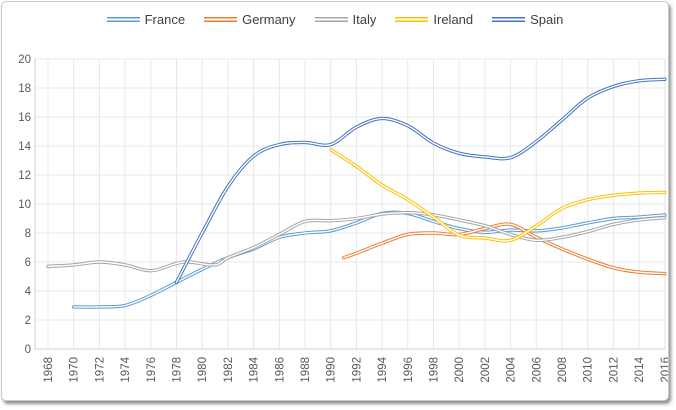 The width and height of the screenshot is (676, 410). What do you see at coordinates (460, 370) in the screenshot?
I see `x-tick-label: 2000` at bounding box center [460, 370].